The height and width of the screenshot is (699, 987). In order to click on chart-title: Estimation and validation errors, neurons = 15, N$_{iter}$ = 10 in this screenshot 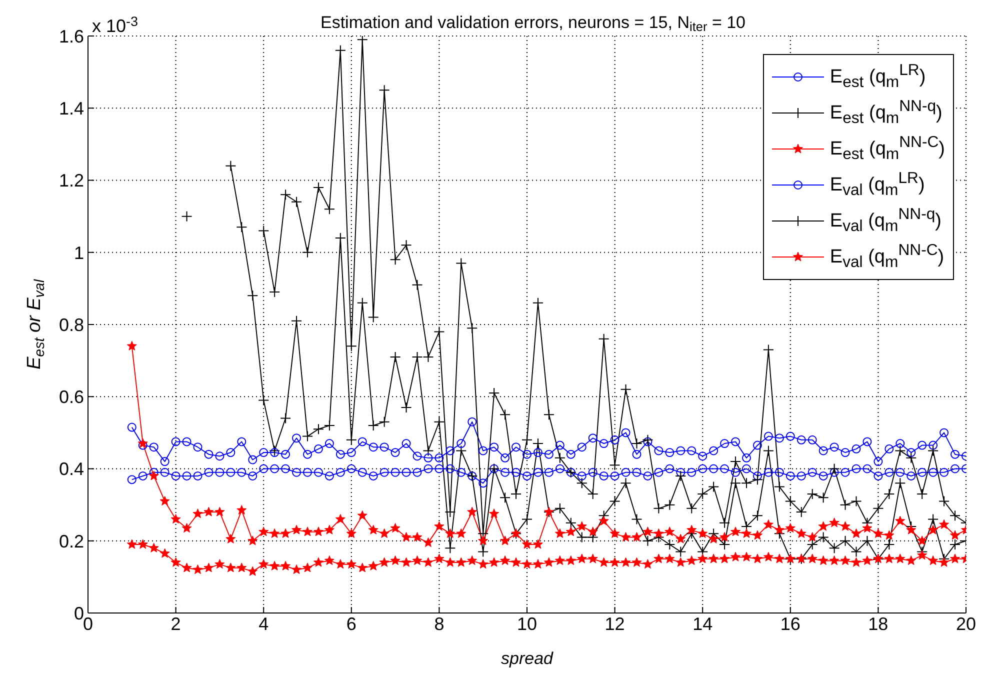, I will do `click(533, 23)`.